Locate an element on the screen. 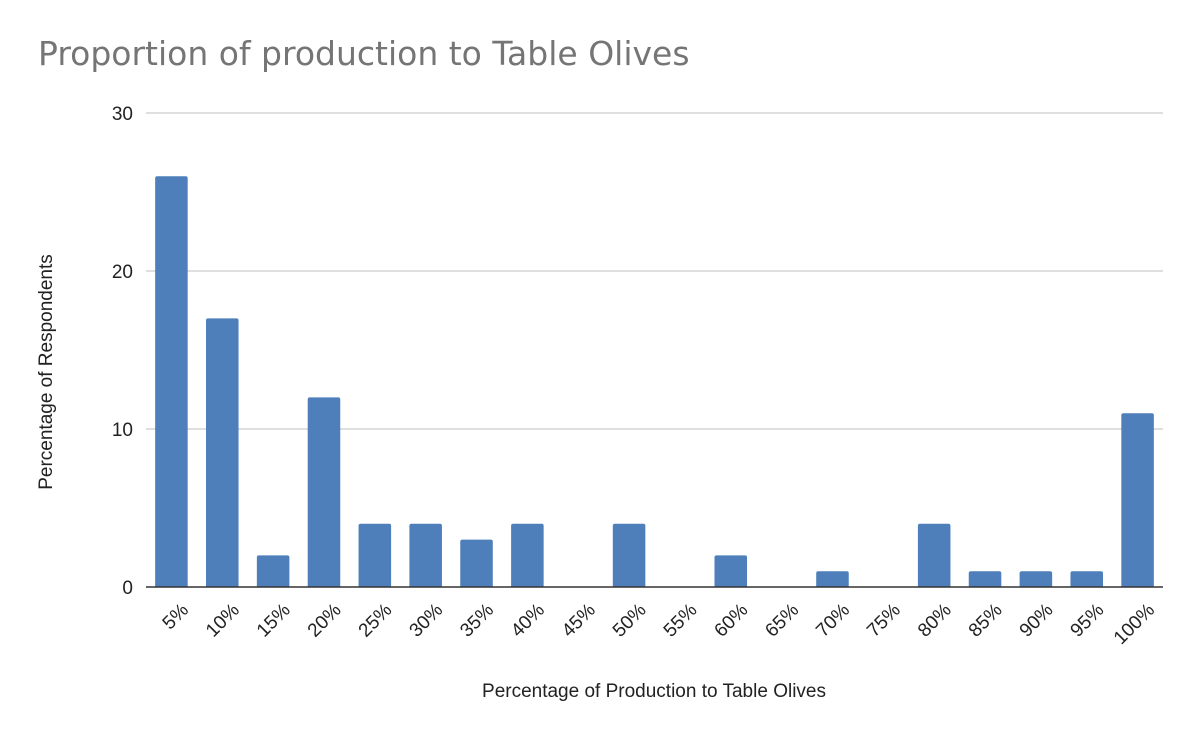 Image resolution: width=1200 pixels, height=742 pixels. x-tick-label: 55% is located at coordinates (681, 621).